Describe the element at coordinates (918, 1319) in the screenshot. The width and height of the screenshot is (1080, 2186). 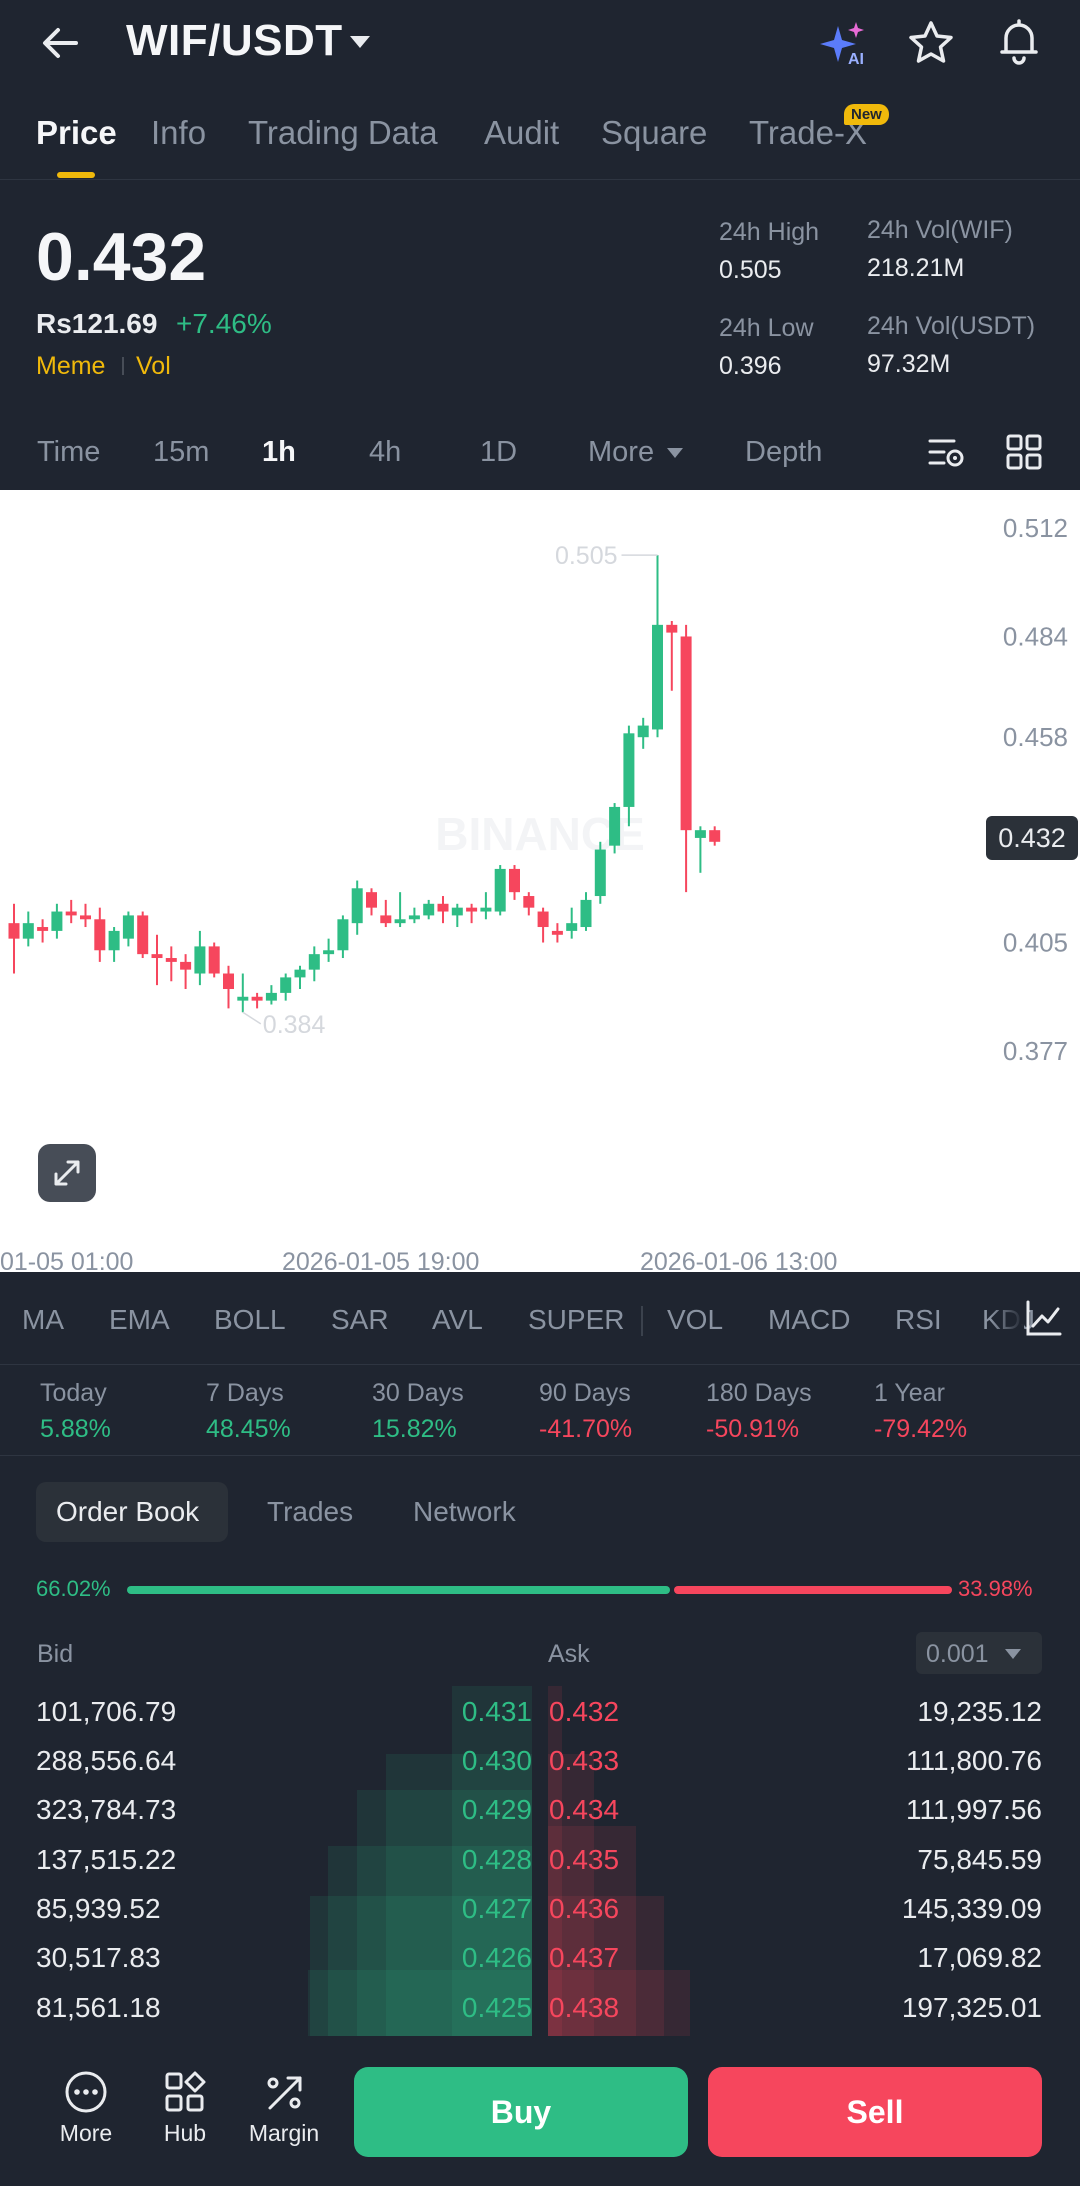
I see `indicator-rsi: RSI` at that location.